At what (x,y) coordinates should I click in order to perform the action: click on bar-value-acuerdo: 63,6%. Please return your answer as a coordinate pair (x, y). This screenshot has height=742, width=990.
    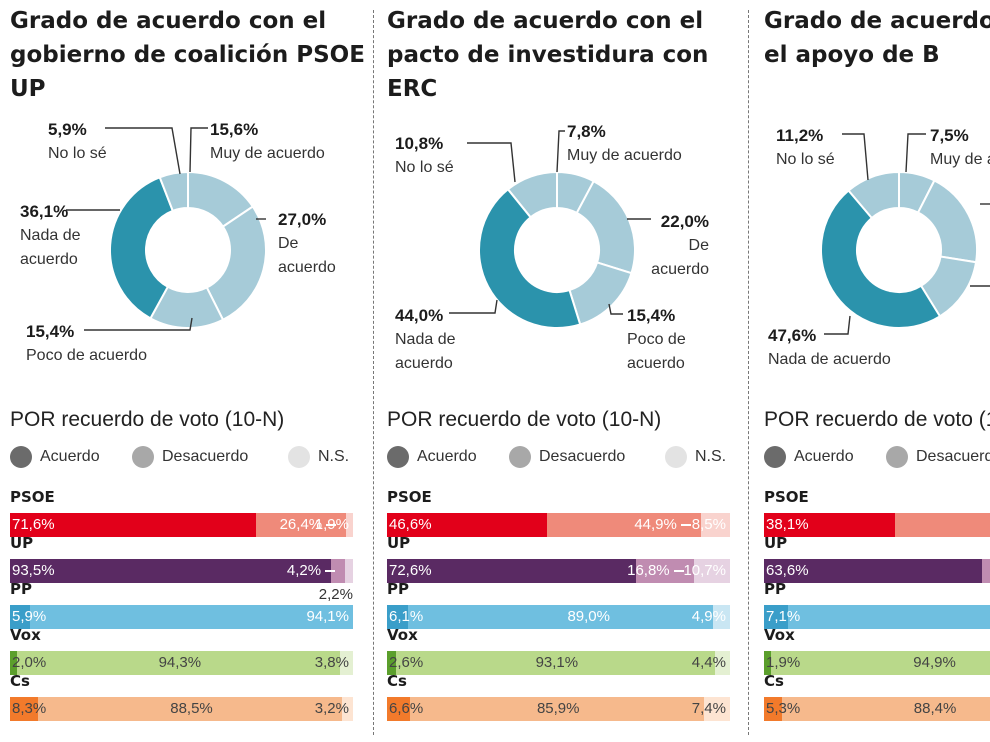
    Looking at the image, I should click on (787, 570).